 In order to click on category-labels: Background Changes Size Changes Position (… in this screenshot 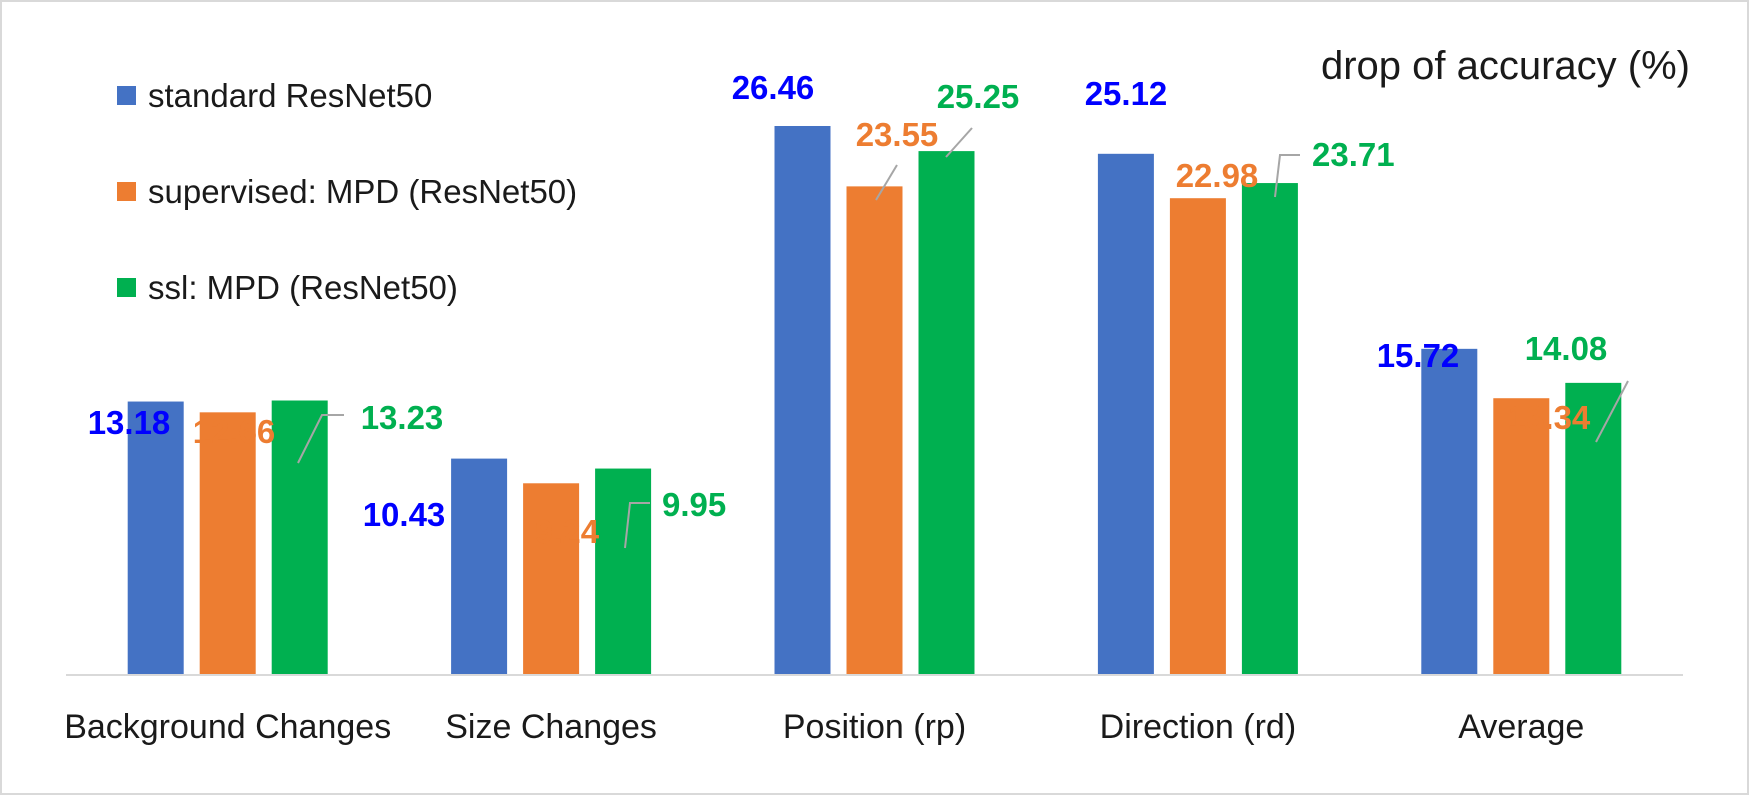, I will do `click(824, 727)`.